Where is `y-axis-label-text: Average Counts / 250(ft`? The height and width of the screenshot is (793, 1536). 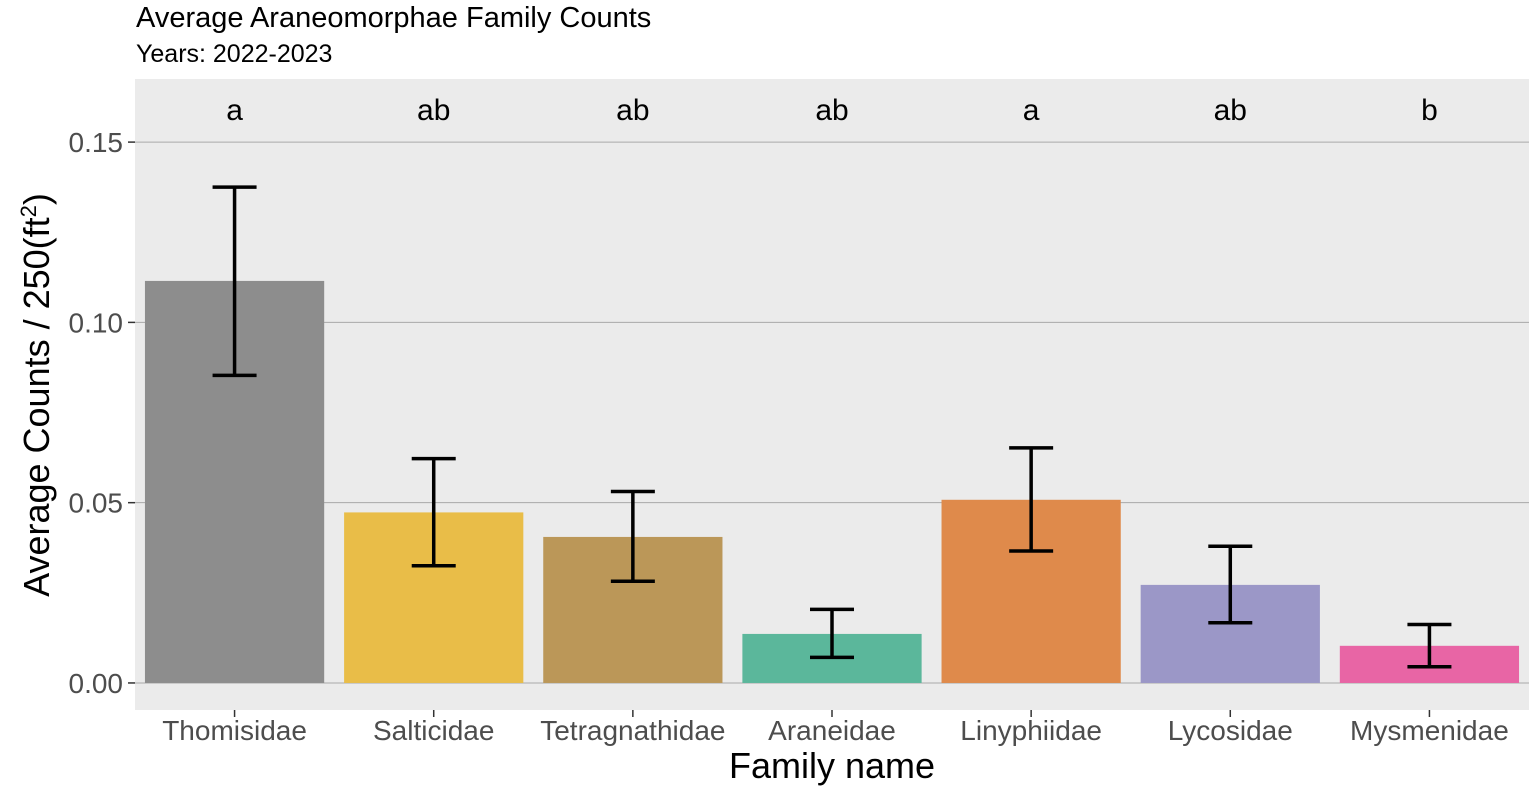 y-axis-label-text: Average Counts / 250(ft is located at coordinates (36, 407).